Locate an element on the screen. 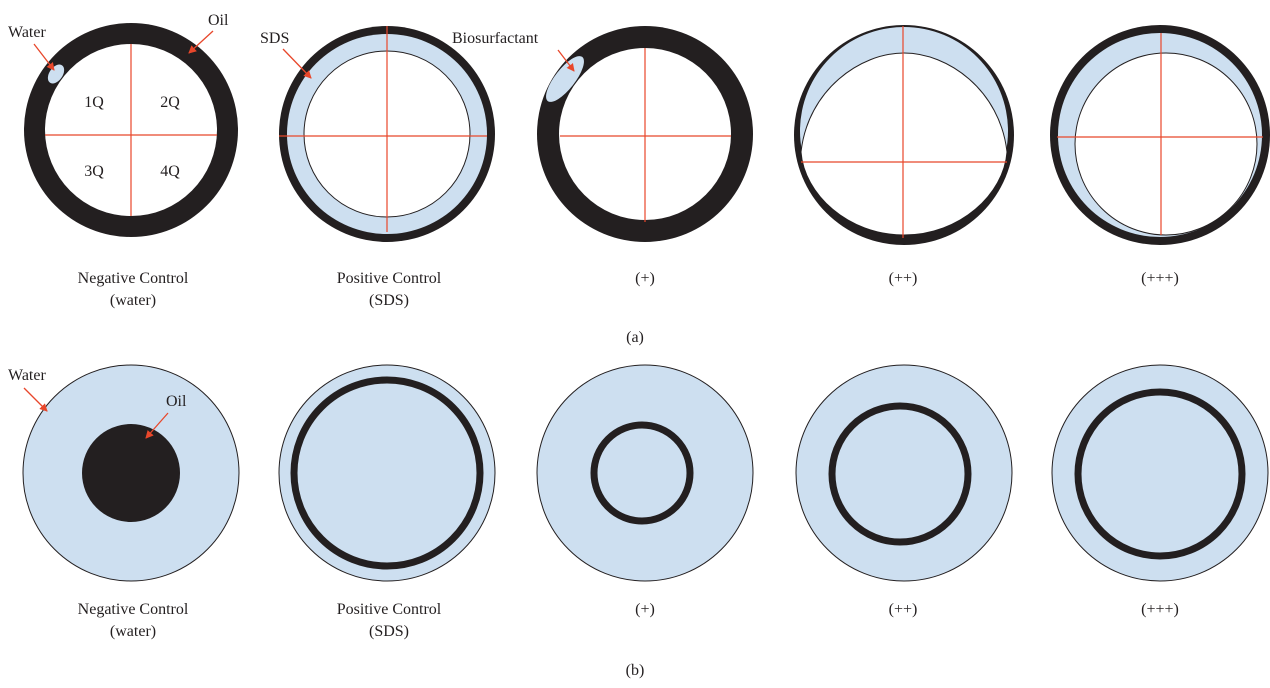  panel-a-label-plus-plus-plus: (+++) is located at coordinates (1160, 278).